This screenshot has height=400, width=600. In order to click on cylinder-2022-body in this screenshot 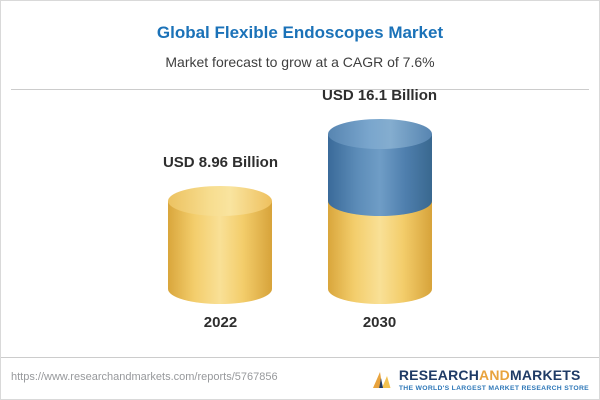, I will do `click(220, 245)`.